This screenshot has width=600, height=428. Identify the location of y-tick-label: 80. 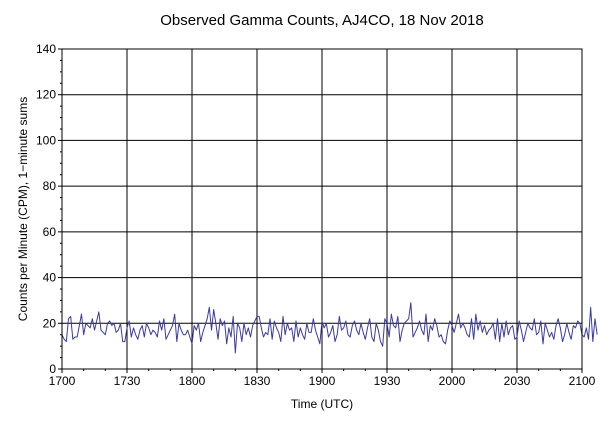
(50, 186).